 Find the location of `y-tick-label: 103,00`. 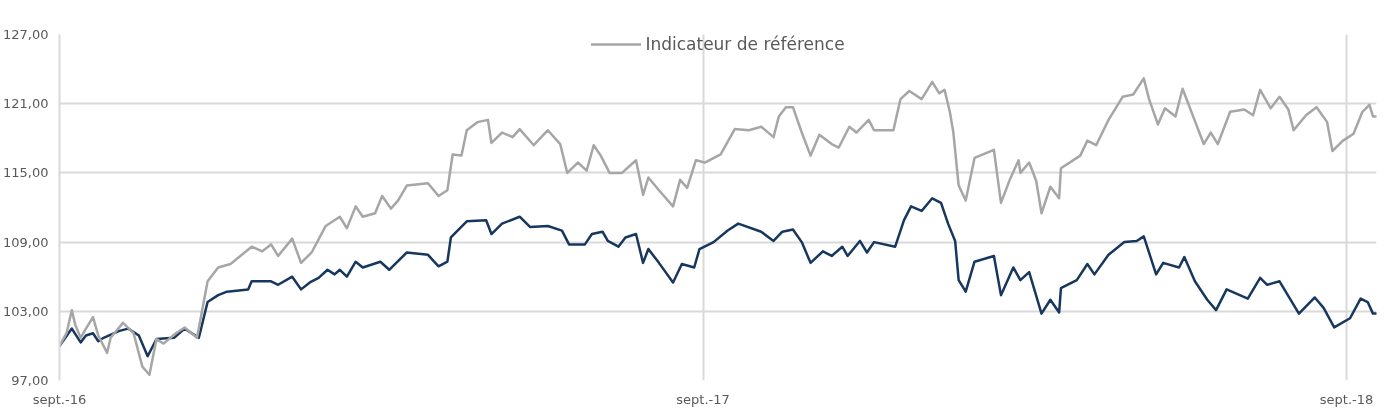

y-tick-label: 103,00 is located at coordinates (26, 311).